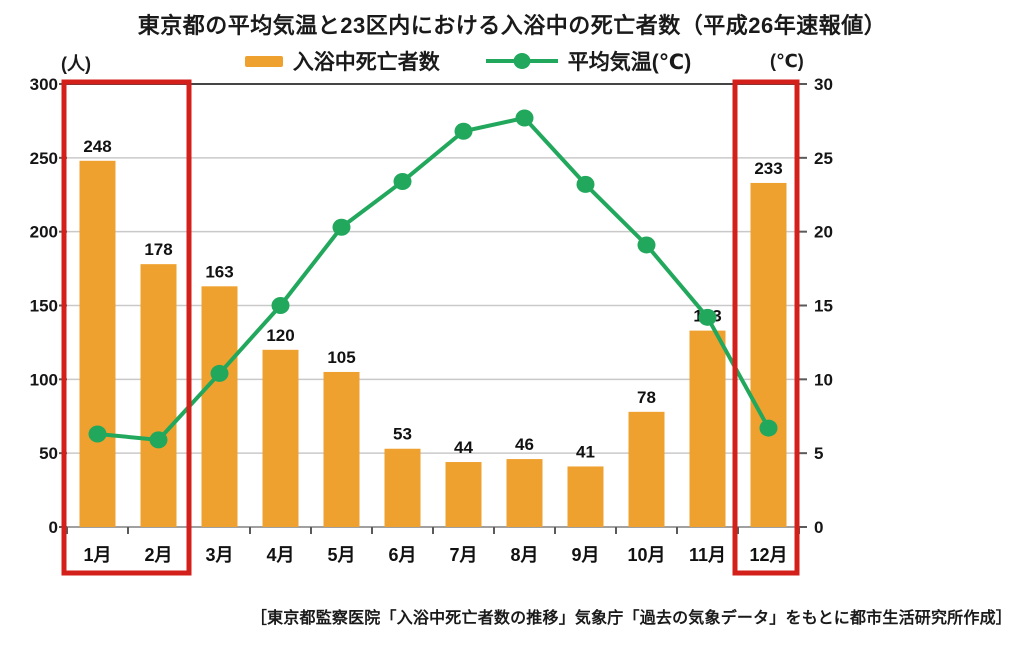  What do you see at coordinates (823, 158) in the screenshot?
I see `right-tick-label: 25` at bounding box center [823, 158].